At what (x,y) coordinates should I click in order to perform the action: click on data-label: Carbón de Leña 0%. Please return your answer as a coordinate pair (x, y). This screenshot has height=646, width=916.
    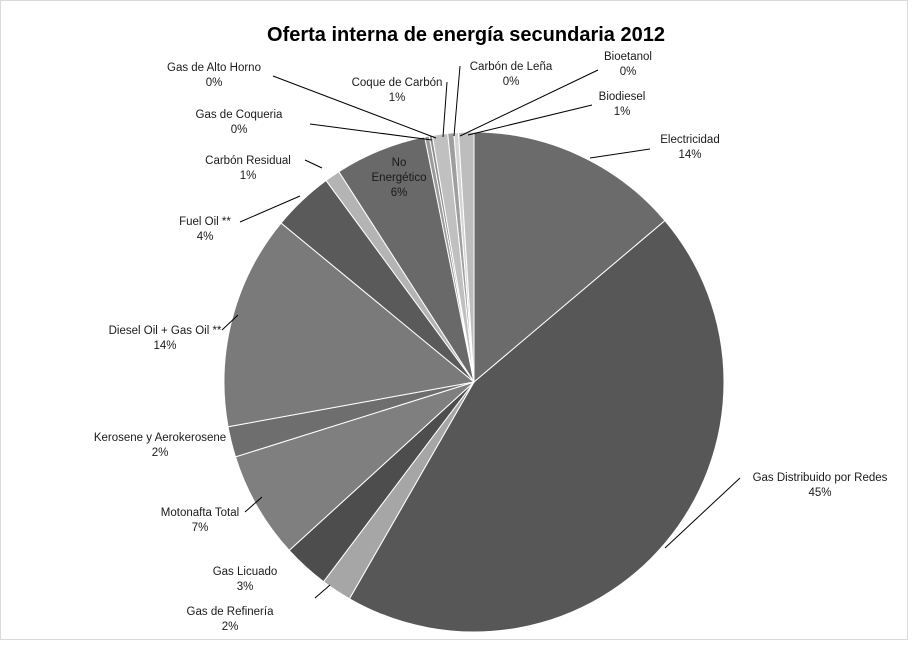
    Looking at the image, I should click on (511, 74).